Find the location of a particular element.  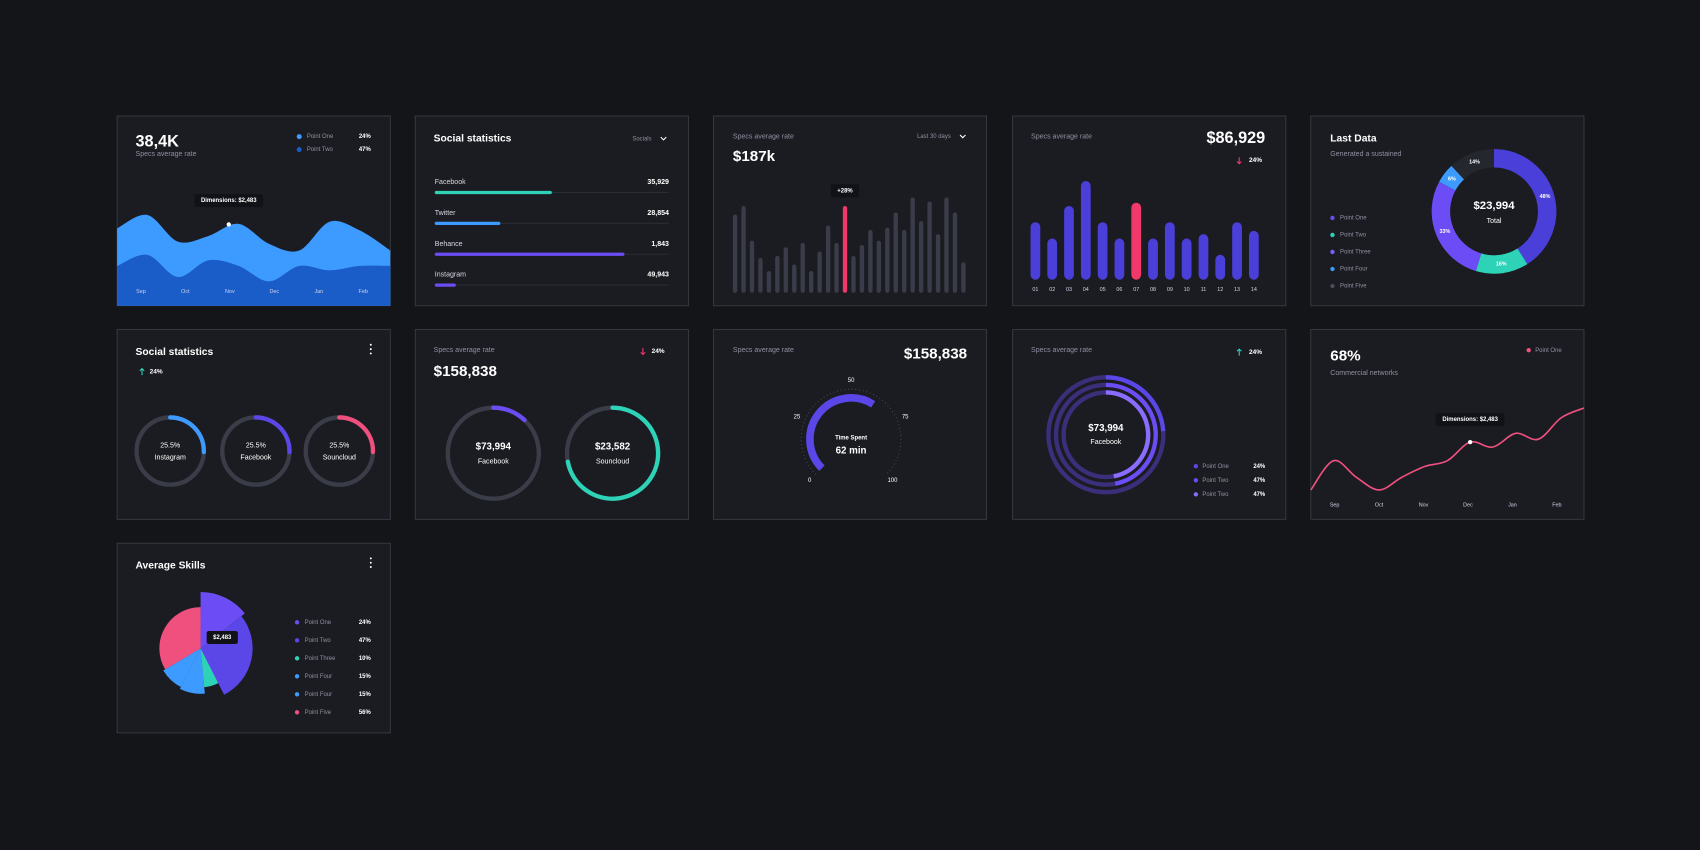

x-tick-label: 13 is located at coordinates (1237, 290).